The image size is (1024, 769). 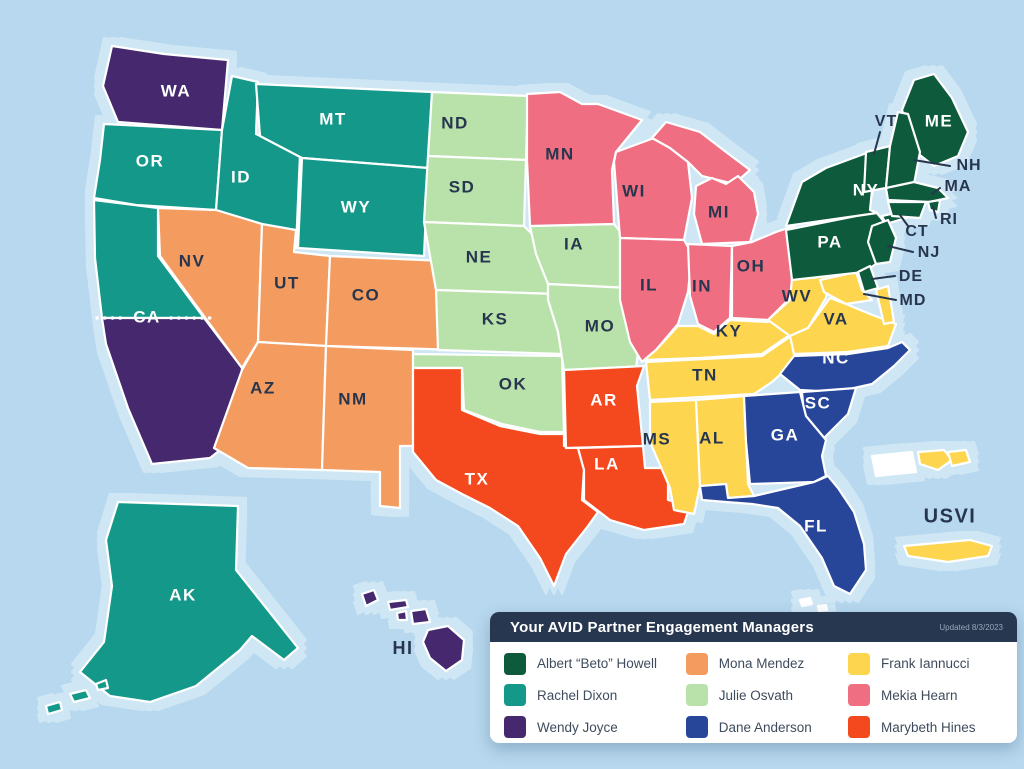 I want to click on region-hi1, so click(x=370, y=598).